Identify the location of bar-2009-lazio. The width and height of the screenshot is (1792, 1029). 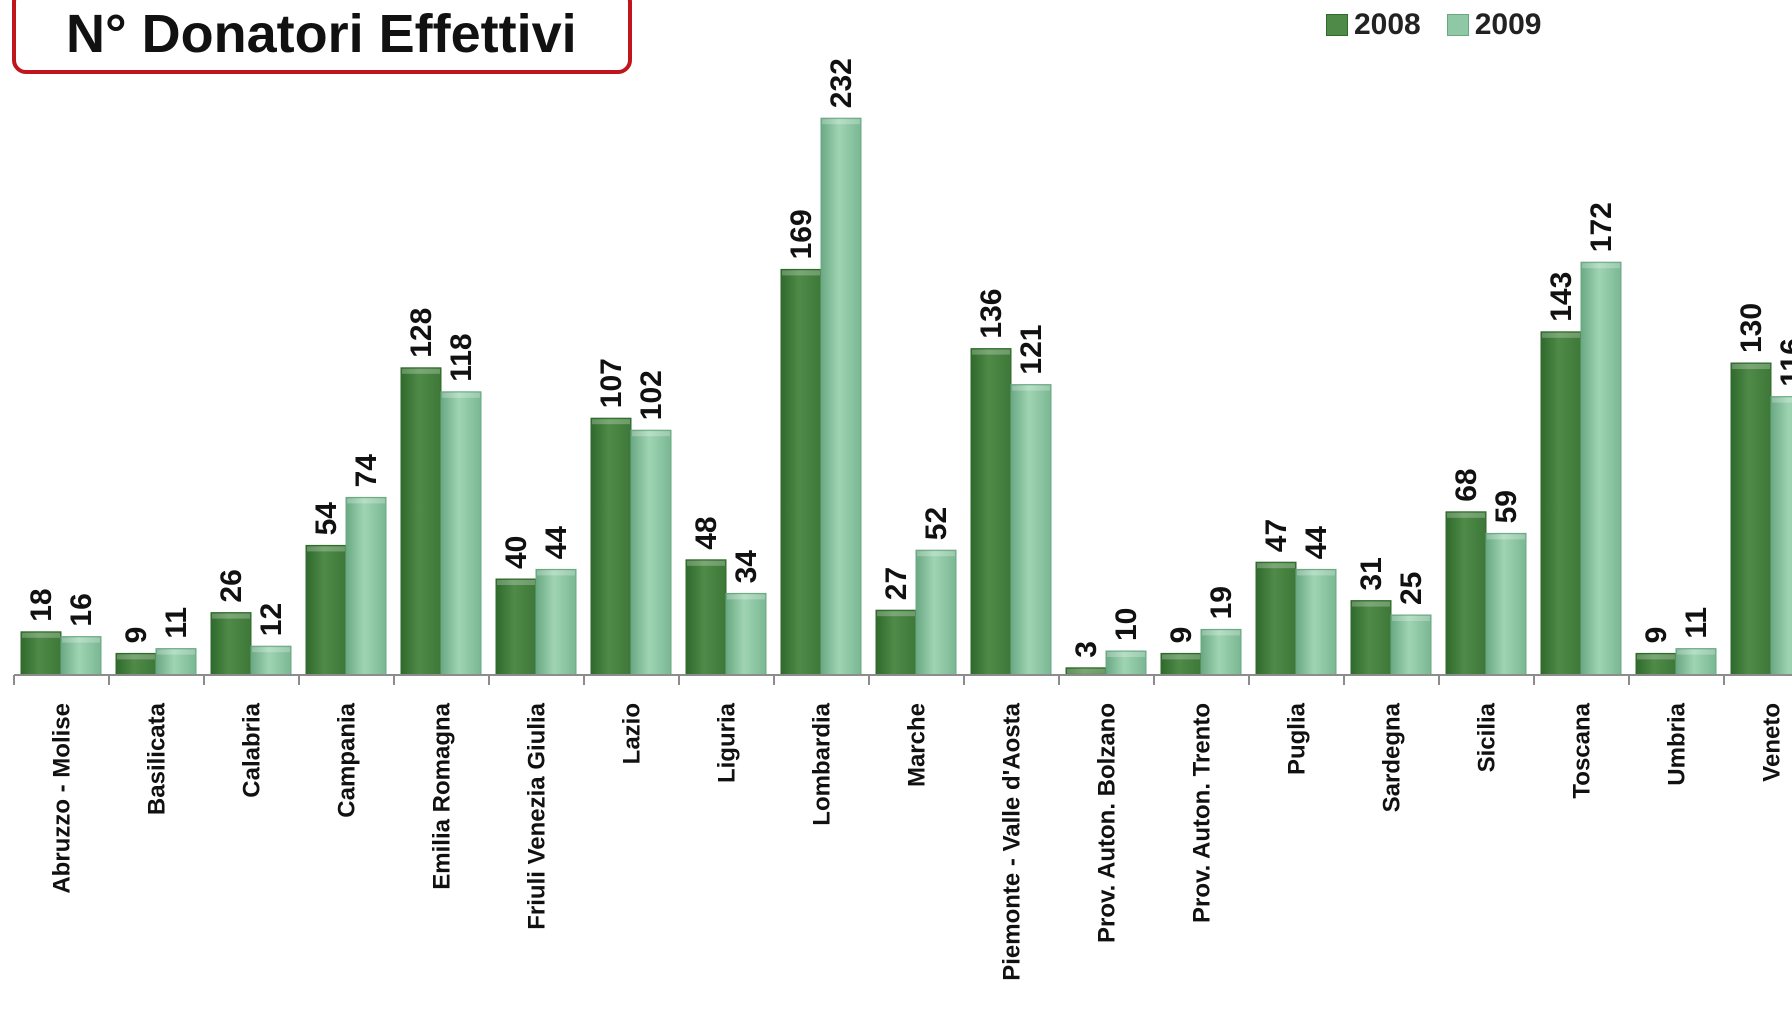
(651, 552).